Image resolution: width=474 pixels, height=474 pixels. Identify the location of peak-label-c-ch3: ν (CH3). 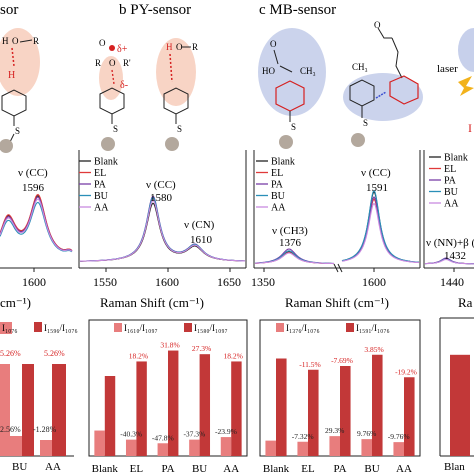
(290, 231).